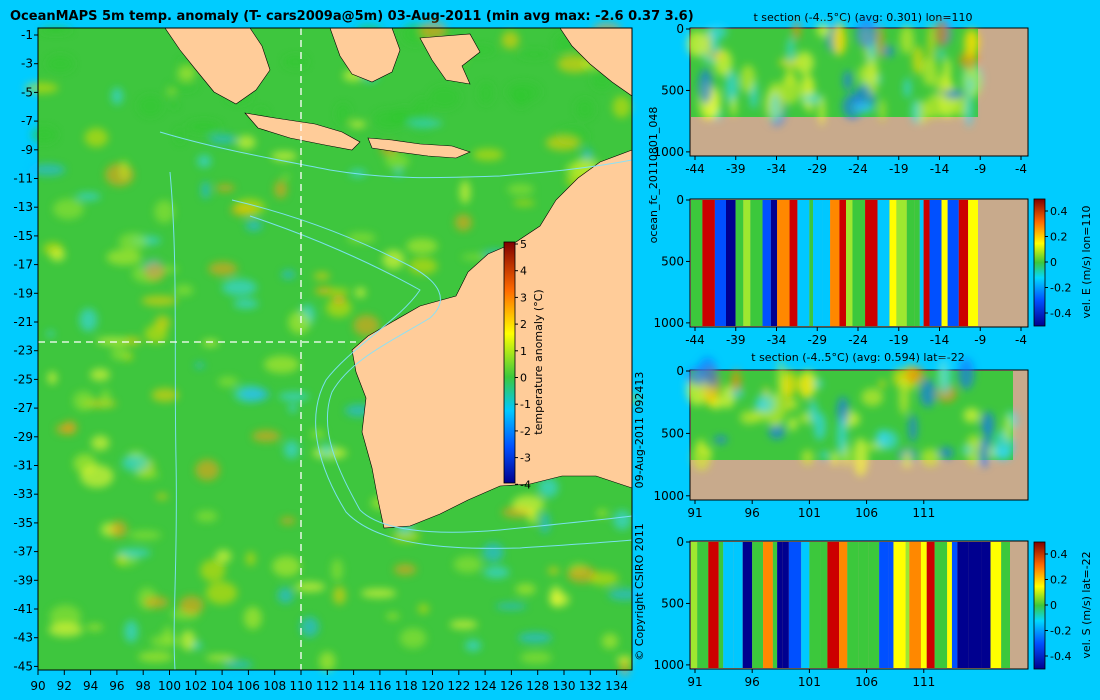 The image size is (1100, 700). What do you see at coordinates (1039, 262) in the screenshot?
I see `vel-e-colorbar-scale` at bounding box center [1039, 262].